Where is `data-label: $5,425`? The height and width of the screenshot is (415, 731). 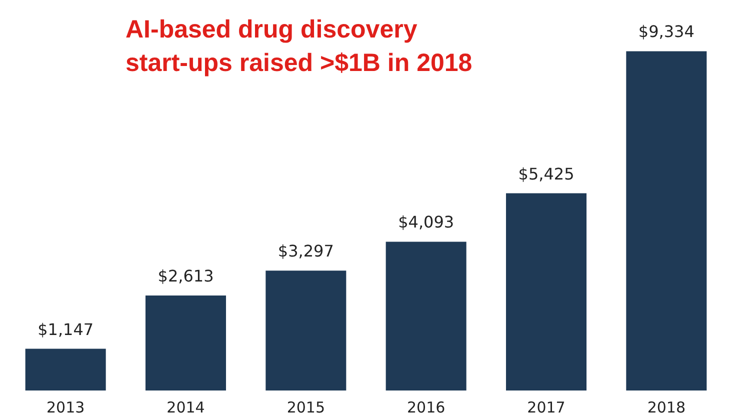 data-label: $5,425 is located at coordinates (546, 174).